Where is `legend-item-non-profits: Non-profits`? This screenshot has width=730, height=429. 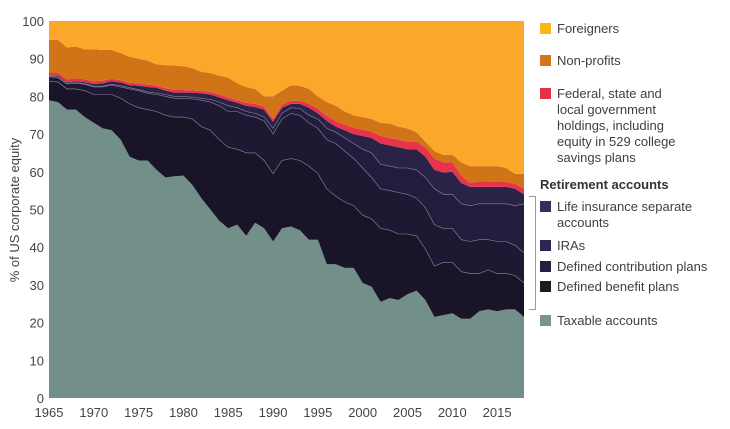
legend-item-non-profits: Non-profits is located at coordinates (580, 61).